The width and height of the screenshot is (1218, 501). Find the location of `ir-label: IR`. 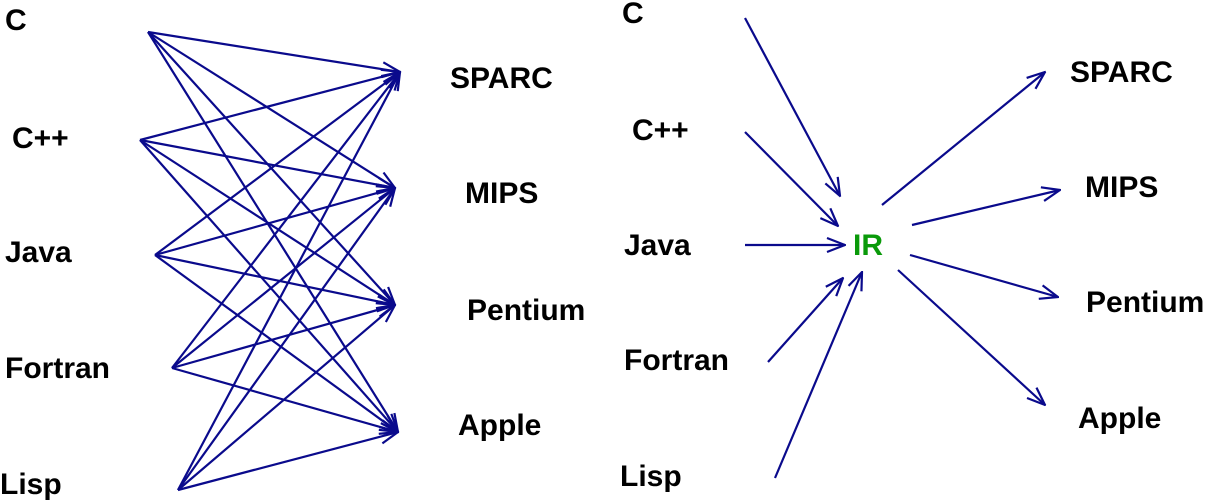

ir-label: IR is located at coordinates (868, 245).